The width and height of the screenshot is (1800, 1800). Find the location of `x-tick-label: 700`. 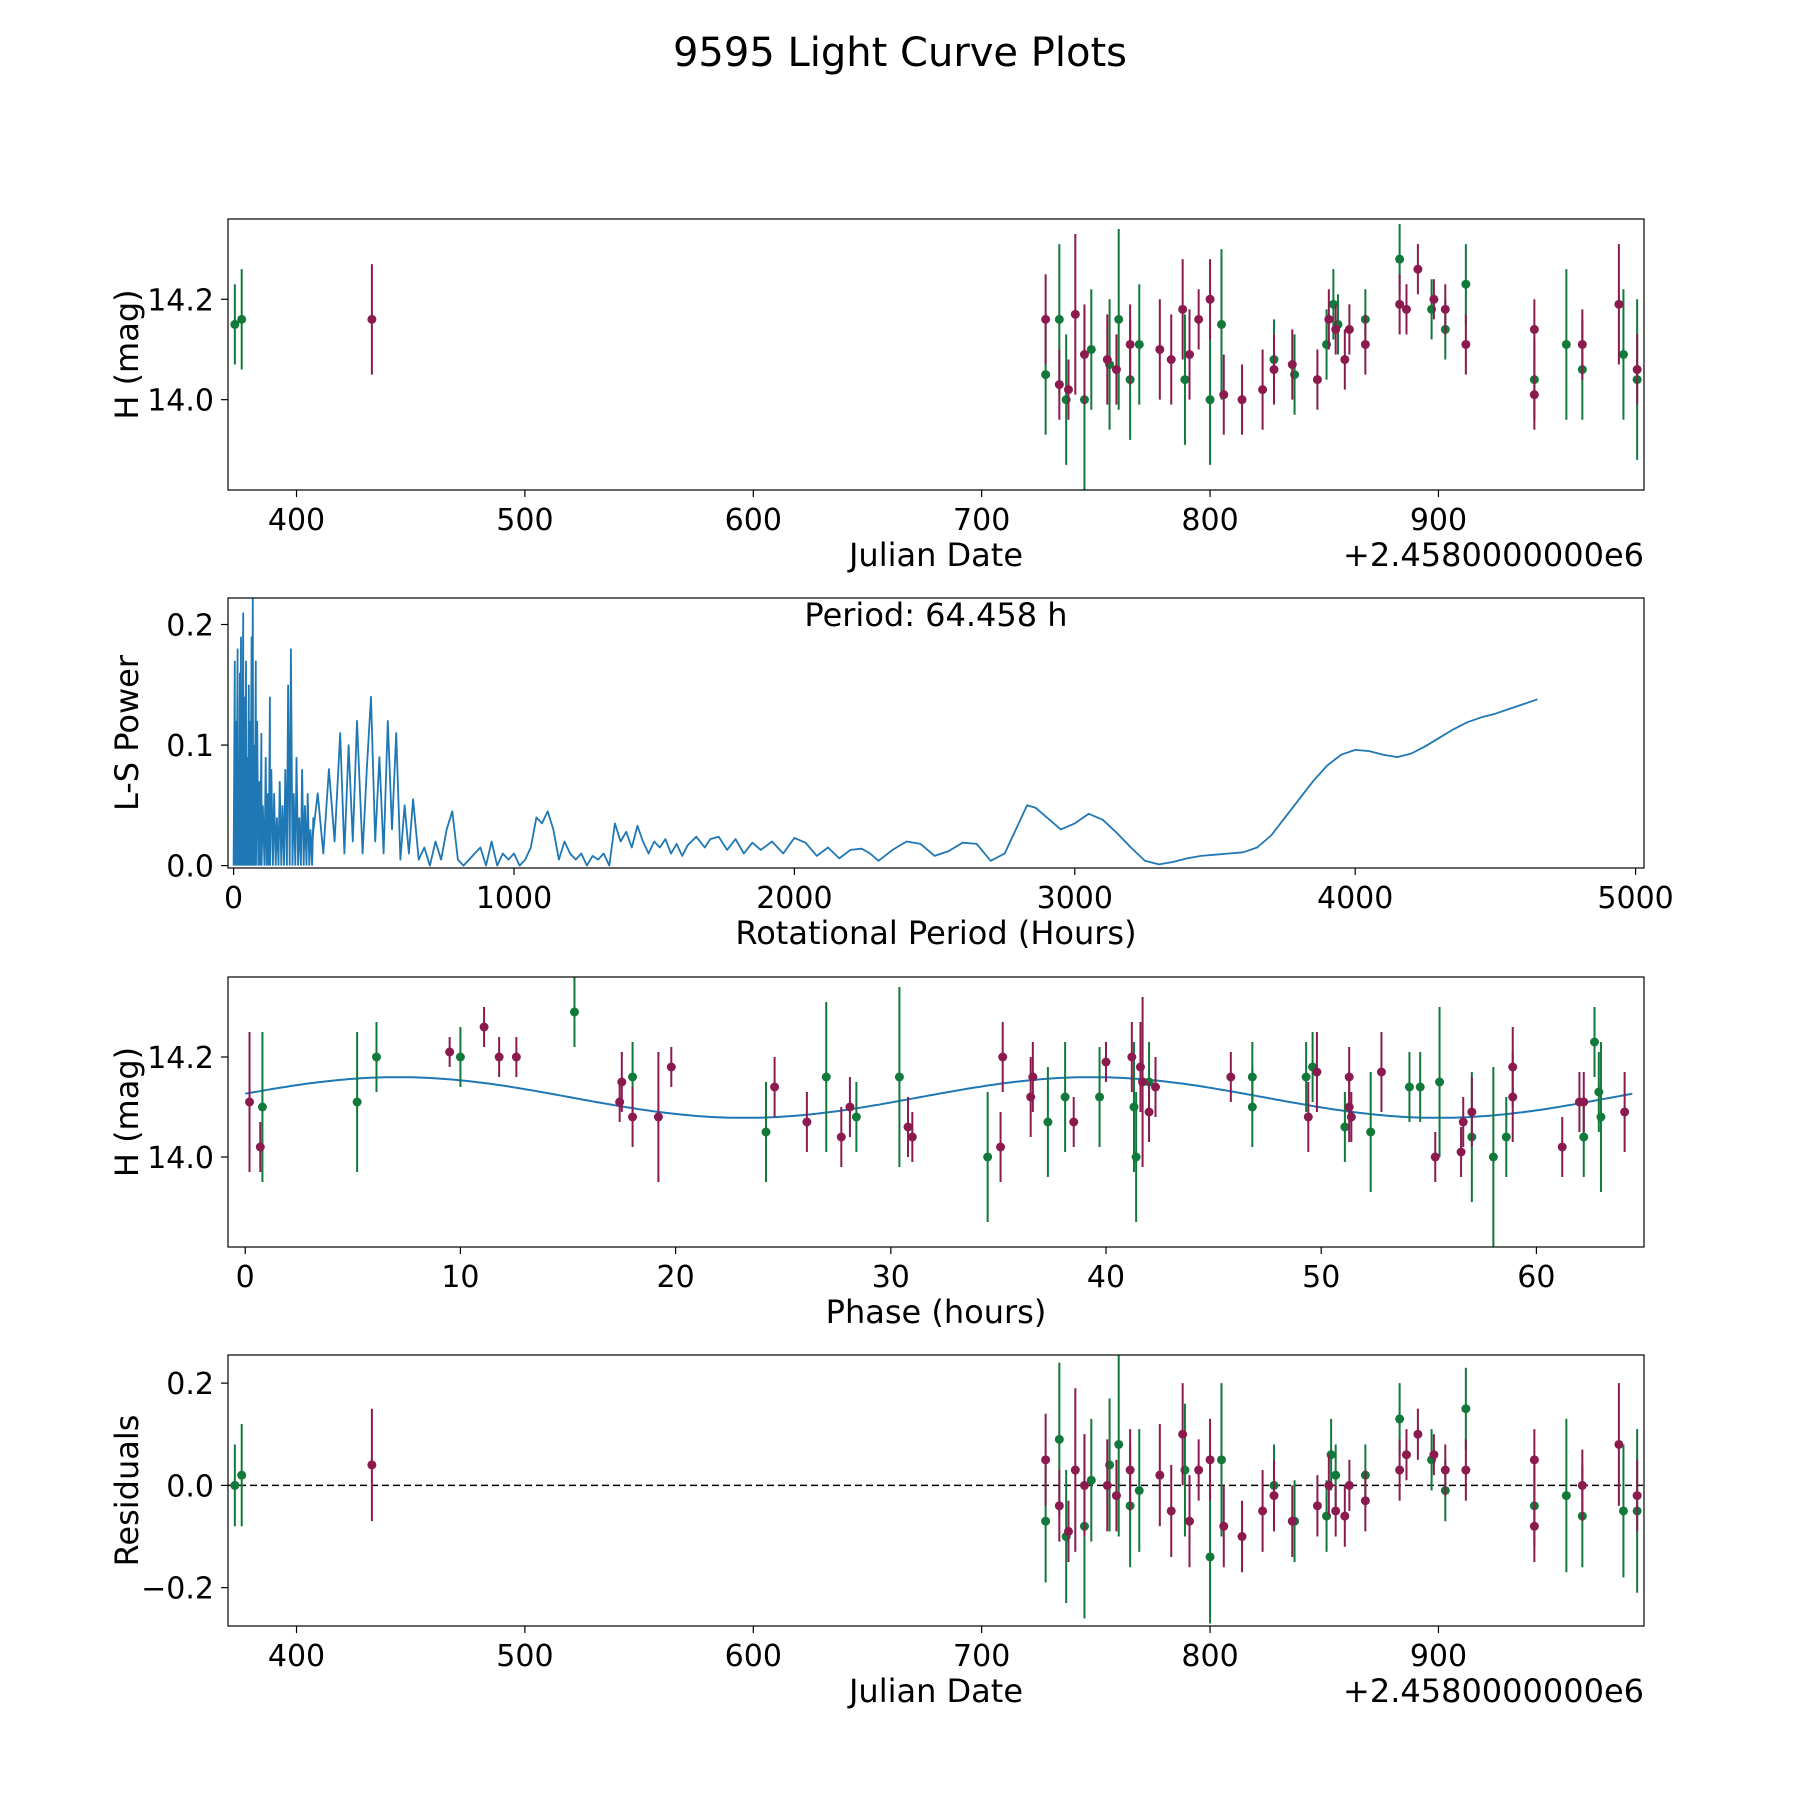

x-tick-label: 700 is located at coordinates (981, 520).